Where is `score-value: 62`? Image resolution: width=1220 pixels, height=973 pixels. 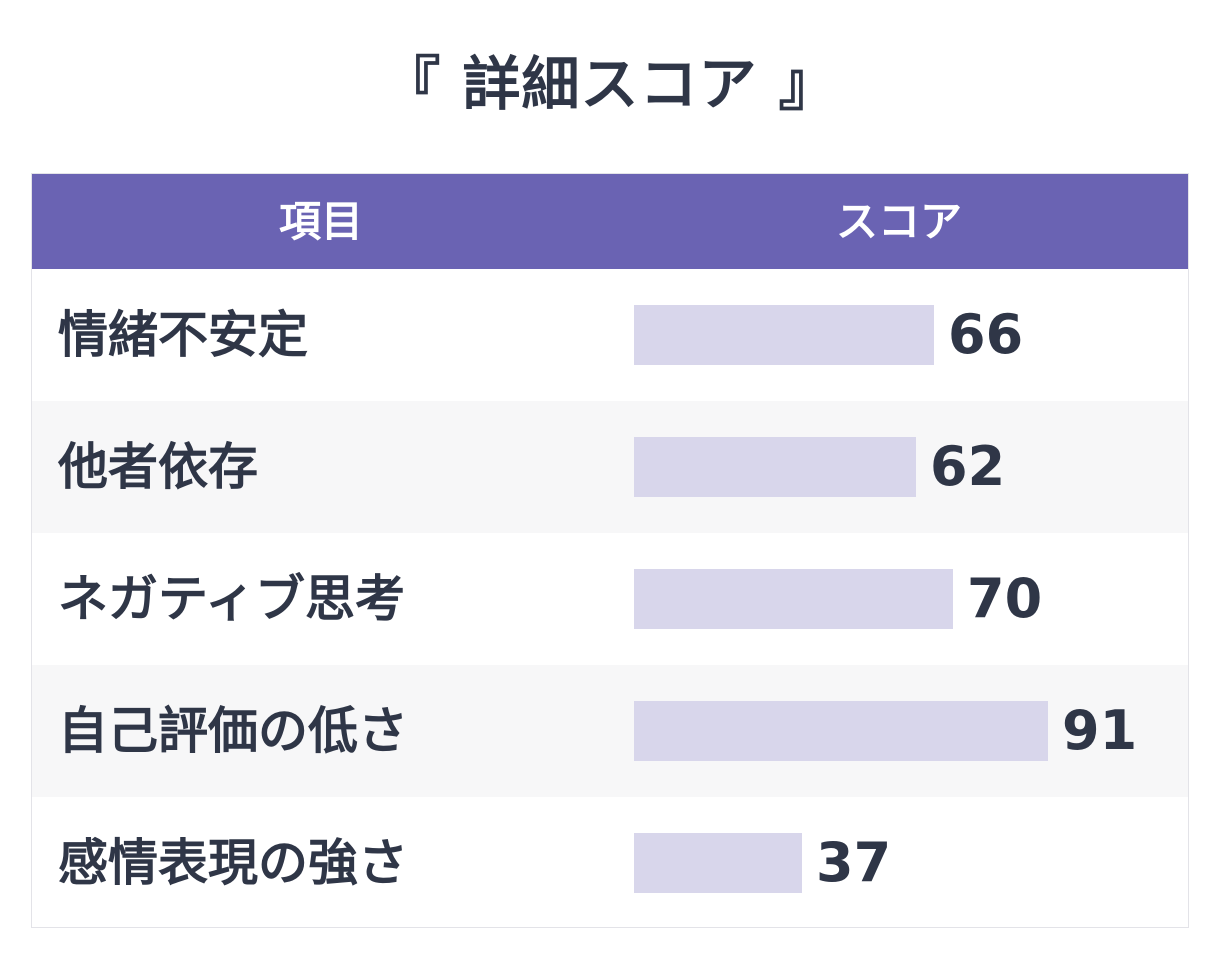
score-value: 62 is located at coordinates (968, 466).